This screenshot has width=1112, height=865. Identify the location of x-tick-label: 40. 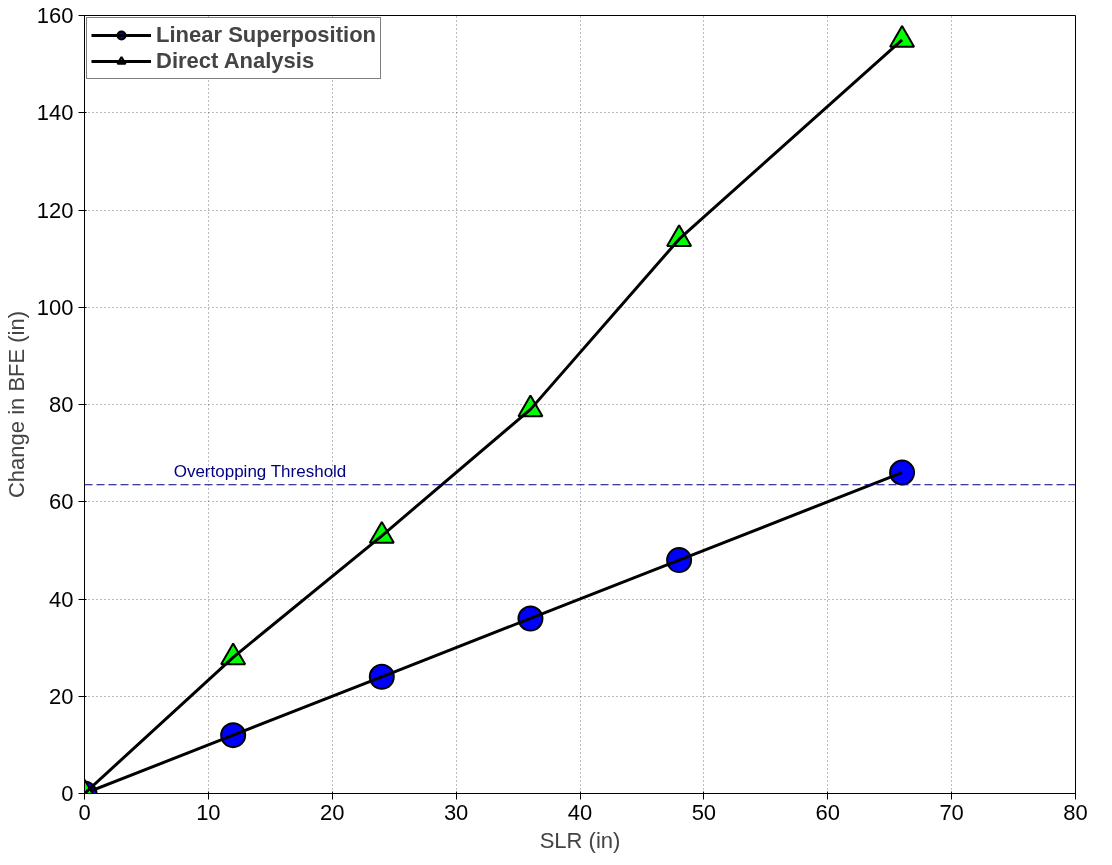
(580, 812).